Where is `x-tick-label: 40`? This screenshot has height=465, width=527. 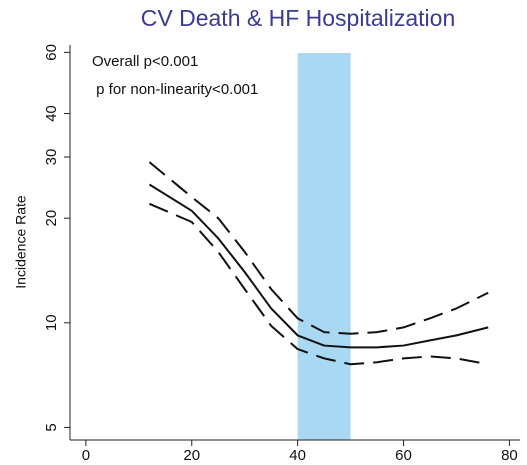 x-tick-label: 40 is located at coordinates (297, 455).